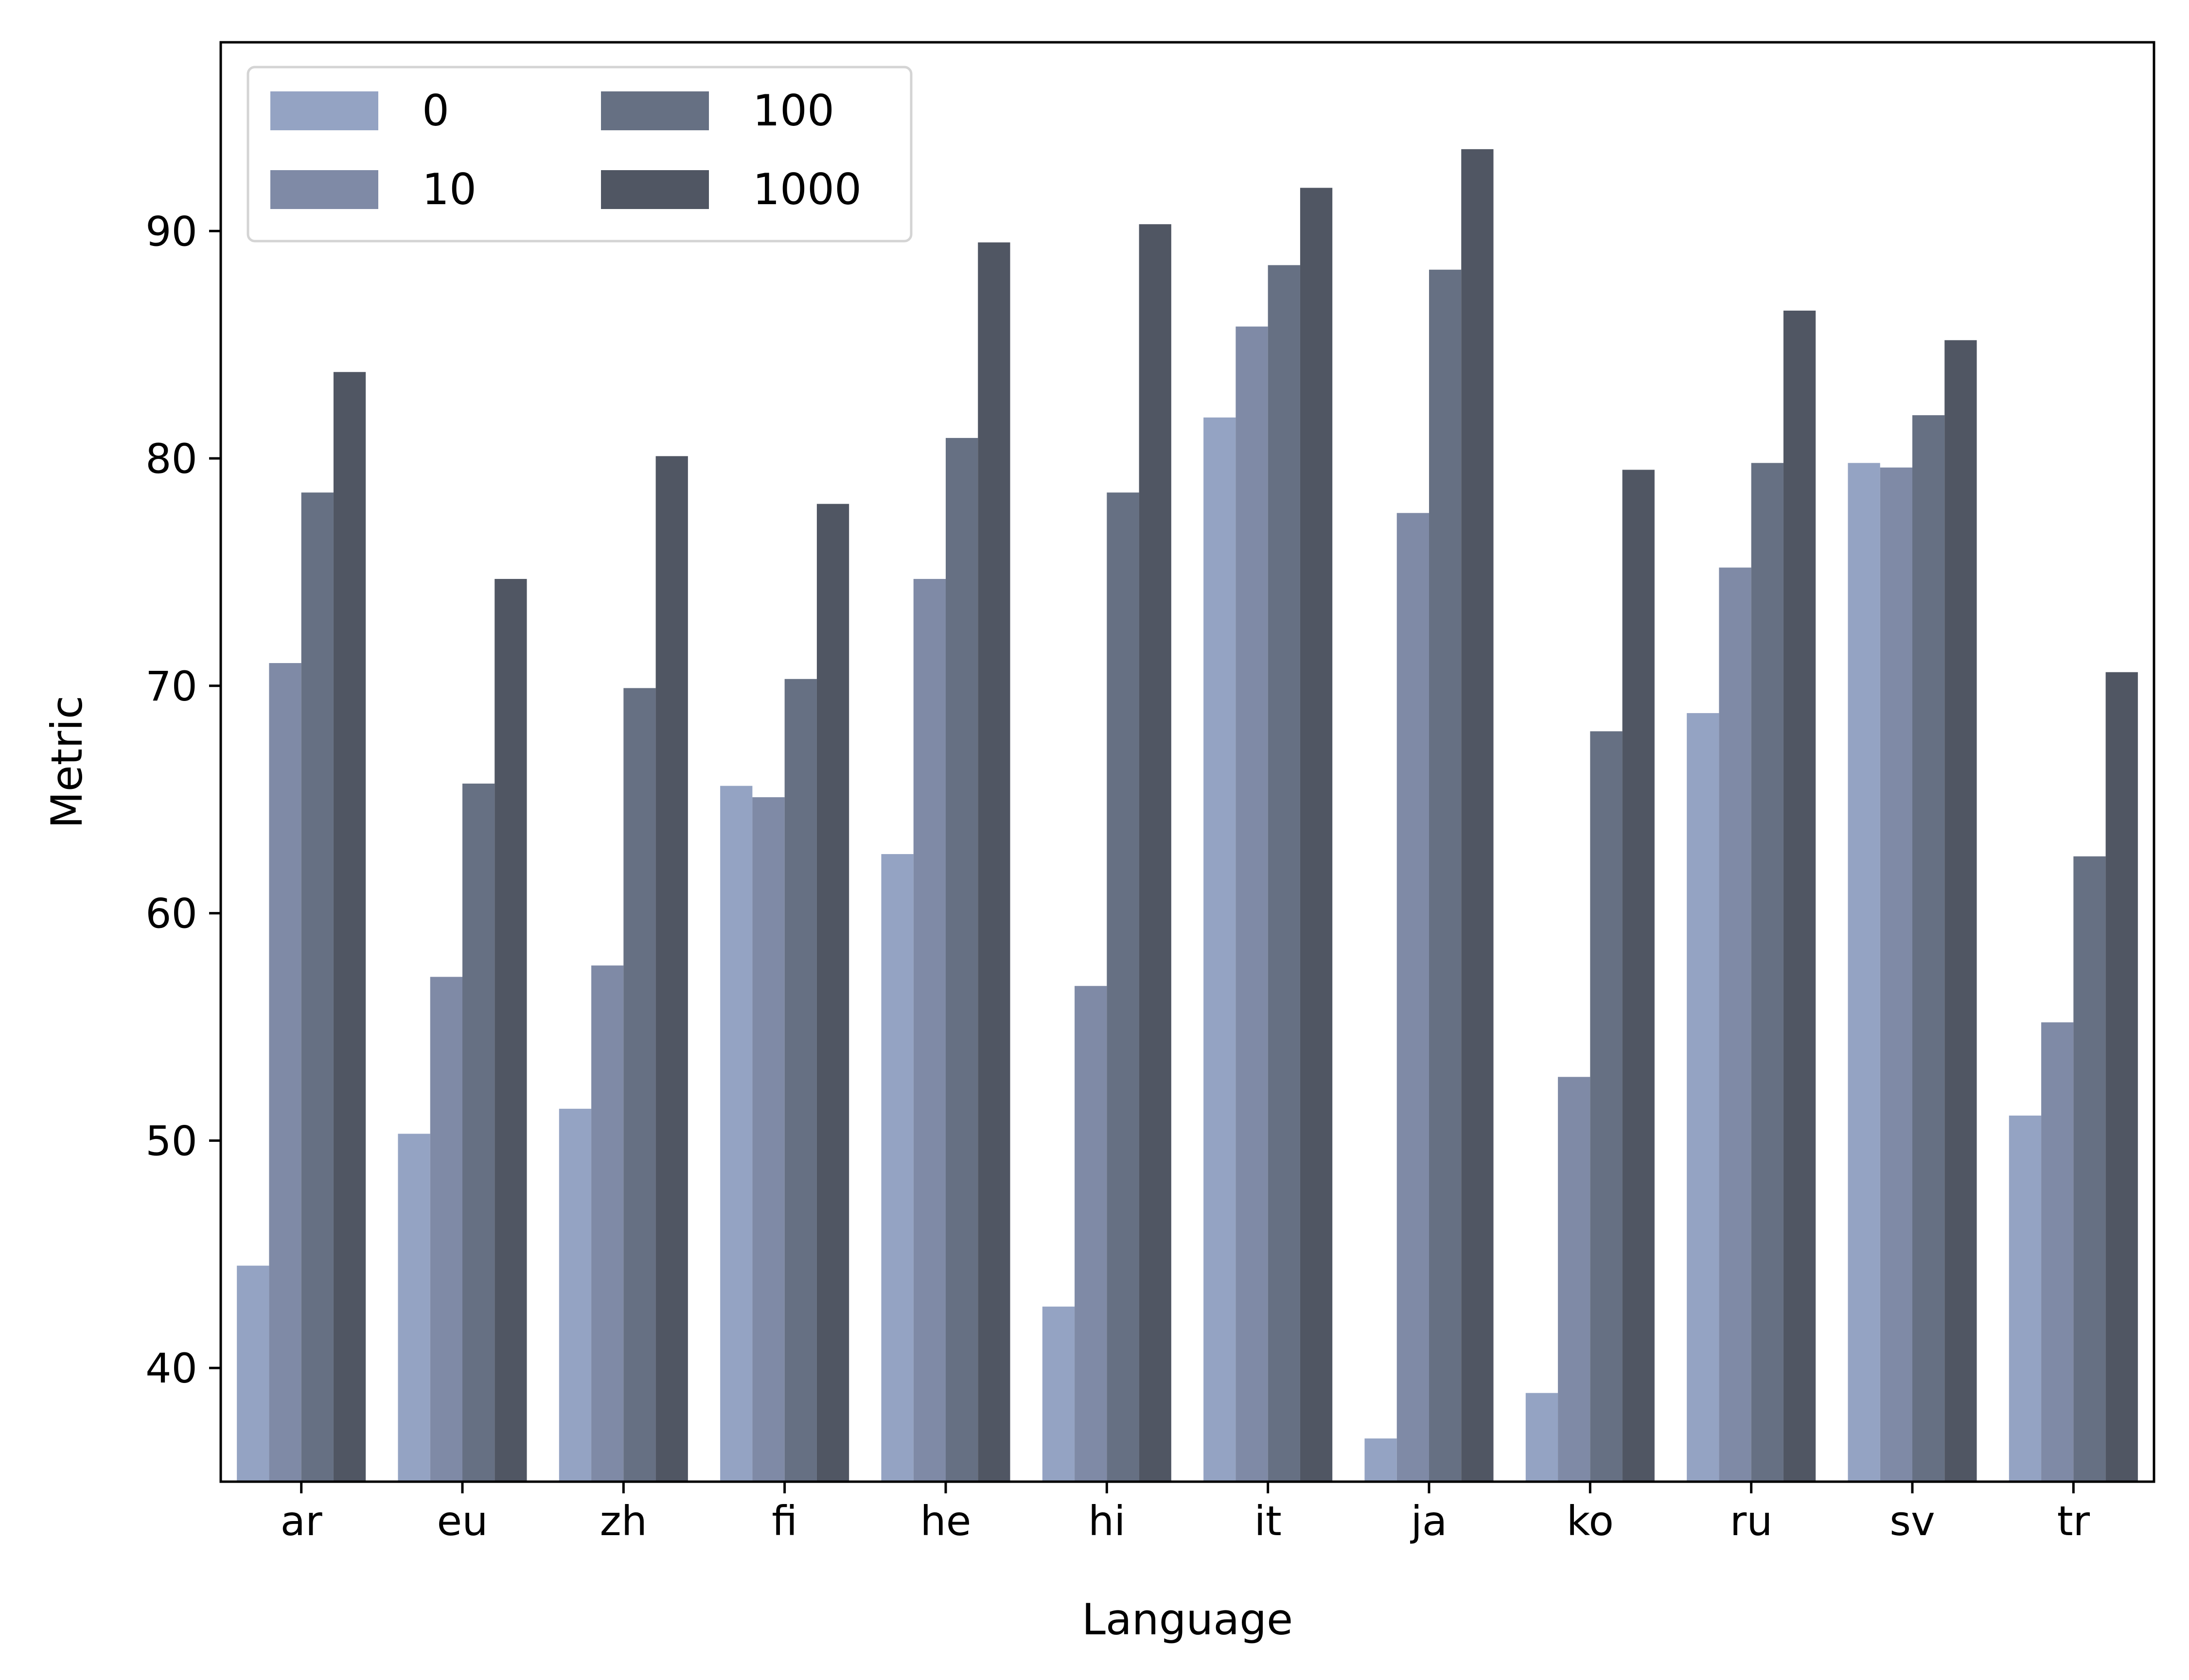 The height and width of the screenshot is (1680, 2189). Describe the element at coordinates (1268, 1521) in the screenshot. I see `x-tick-label: it` at that location.